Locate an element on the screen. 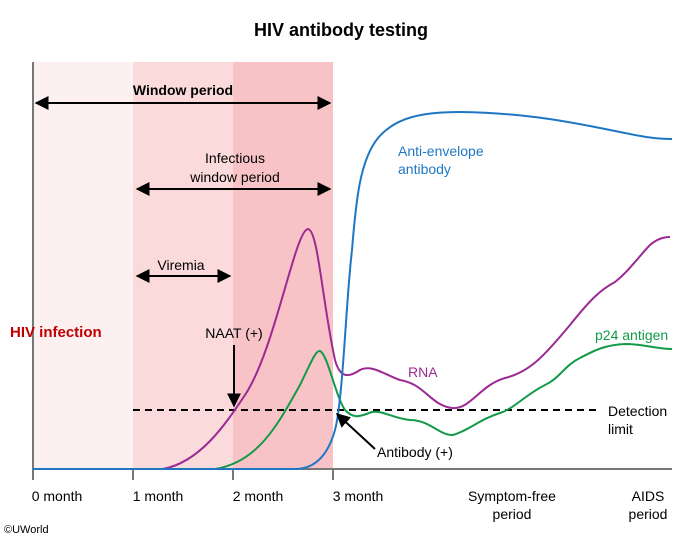 This screenshot has height=539, width=682. detection-limit-label: Detection is located at coordinates (637, 411).